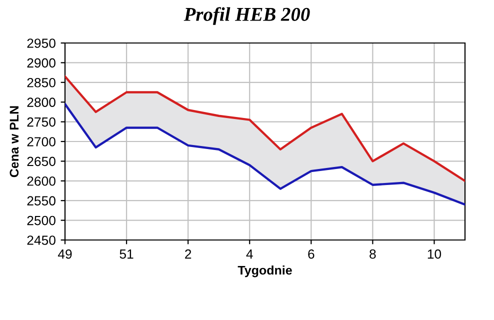  What do you see at coordinates (265, 271) in the screenshot?
I see `x-axis-title: Tygodnie` at bounding box center [265, 271].